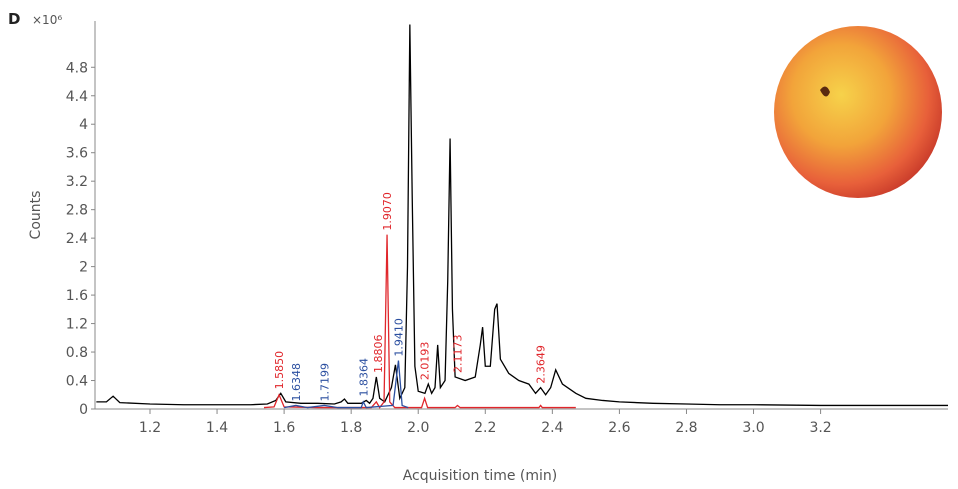  Describe the element at coordinates (14, 19) in the screenshot. I see `panel-label: D` at that location.